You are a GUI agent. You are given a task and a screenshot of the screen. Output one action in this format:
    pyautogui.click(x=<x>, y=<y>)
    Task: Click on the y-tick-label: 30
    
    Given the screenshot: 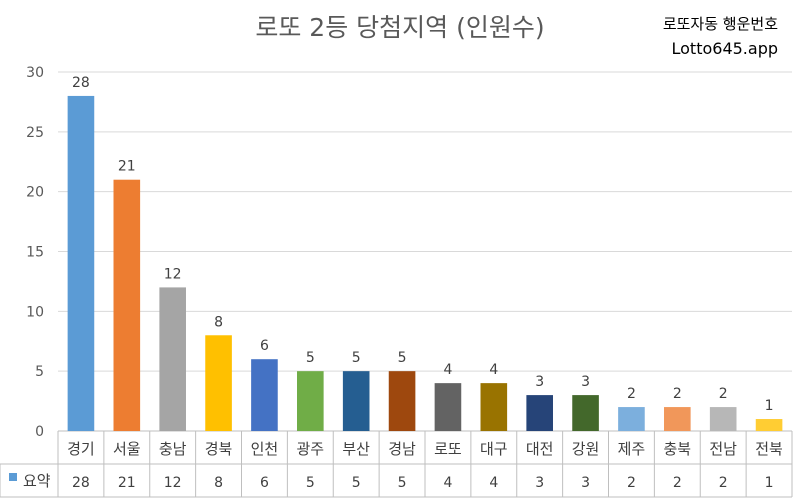 What is the action you would take?
    pyautogui.click(x=35, y=73)
    